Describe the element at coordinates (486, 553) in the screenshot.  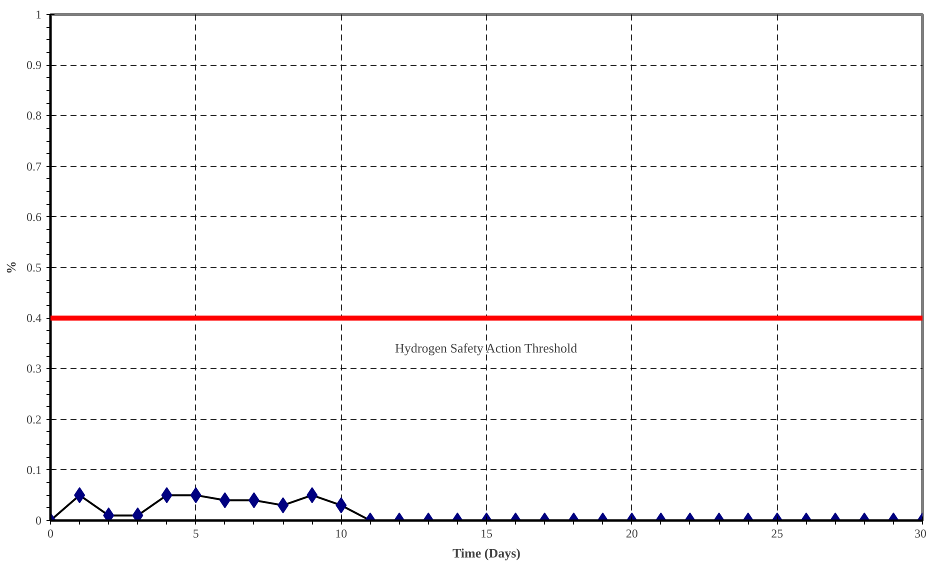
I see `x-axis-title: Time (Days)` at that location.